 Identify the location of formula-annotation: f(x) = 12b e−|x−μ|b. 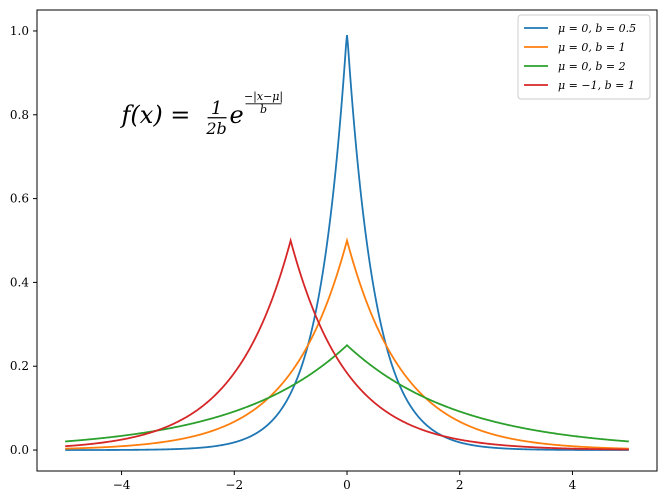
(202, 114).